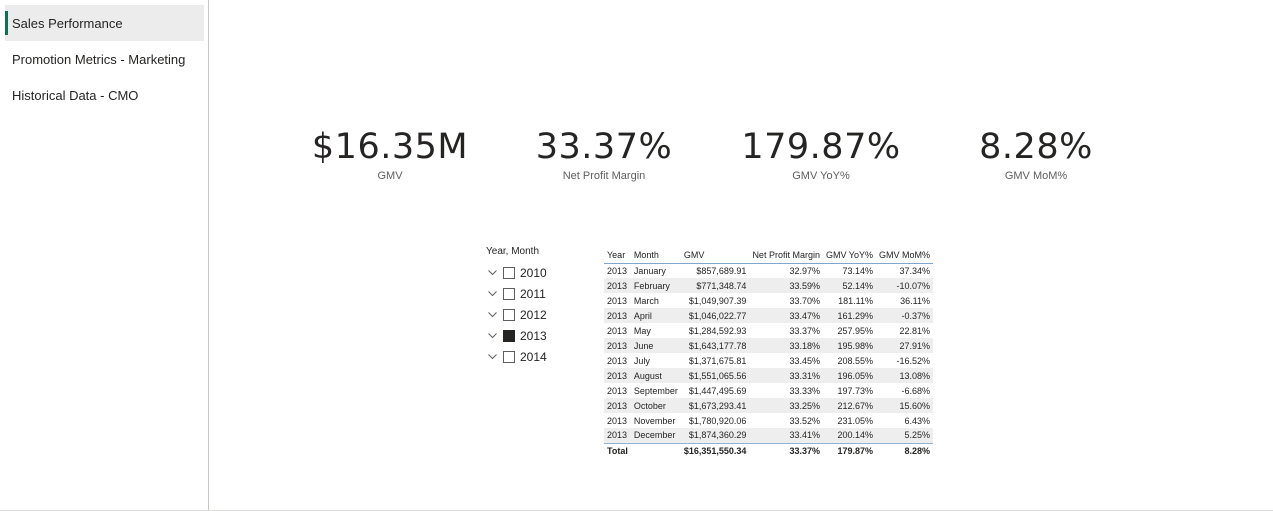 Image resolution: width=1273 pixels, height=511 pixels. I want to click on kpi-card-net-profit-margin: 33.37% Net Profit Margin, so click(604, 154).